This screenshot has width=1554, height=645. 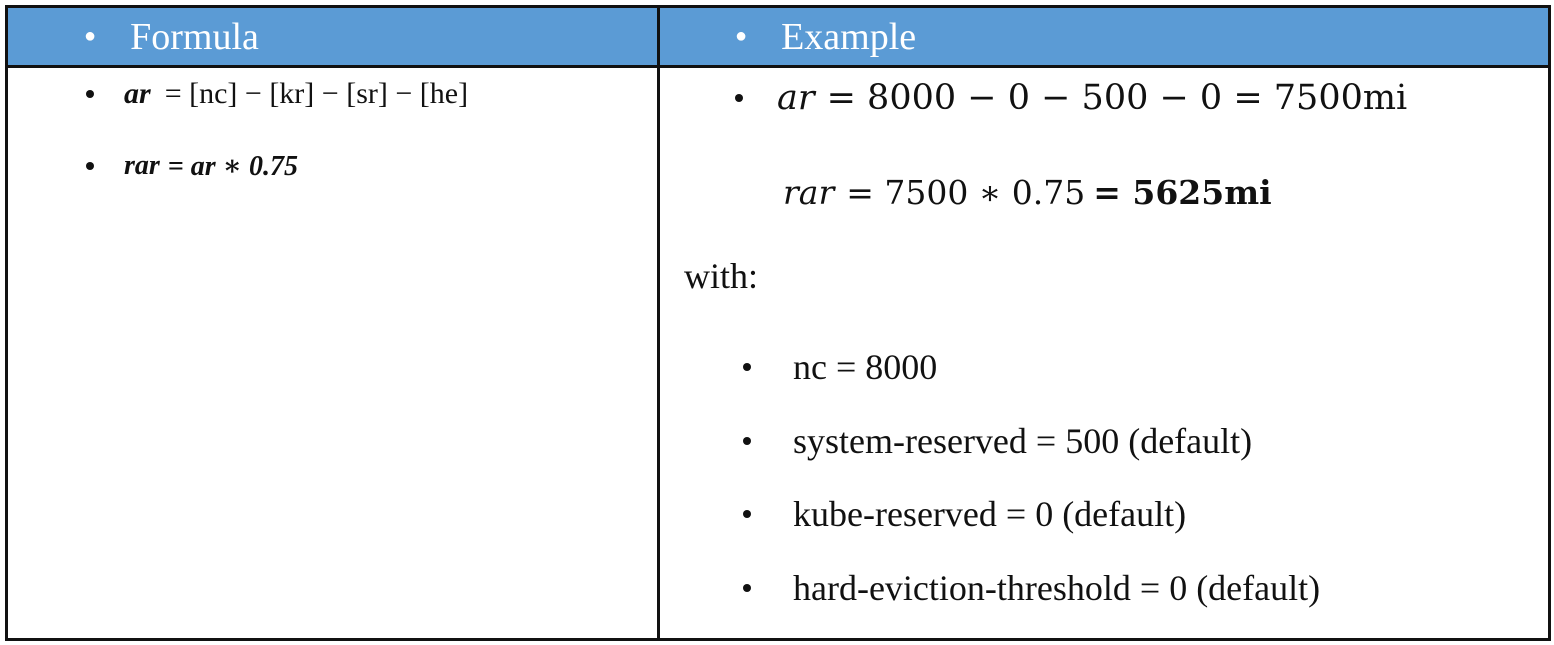 I want to click on param-list-item: nc = 8000, so click(x=840, y=367).